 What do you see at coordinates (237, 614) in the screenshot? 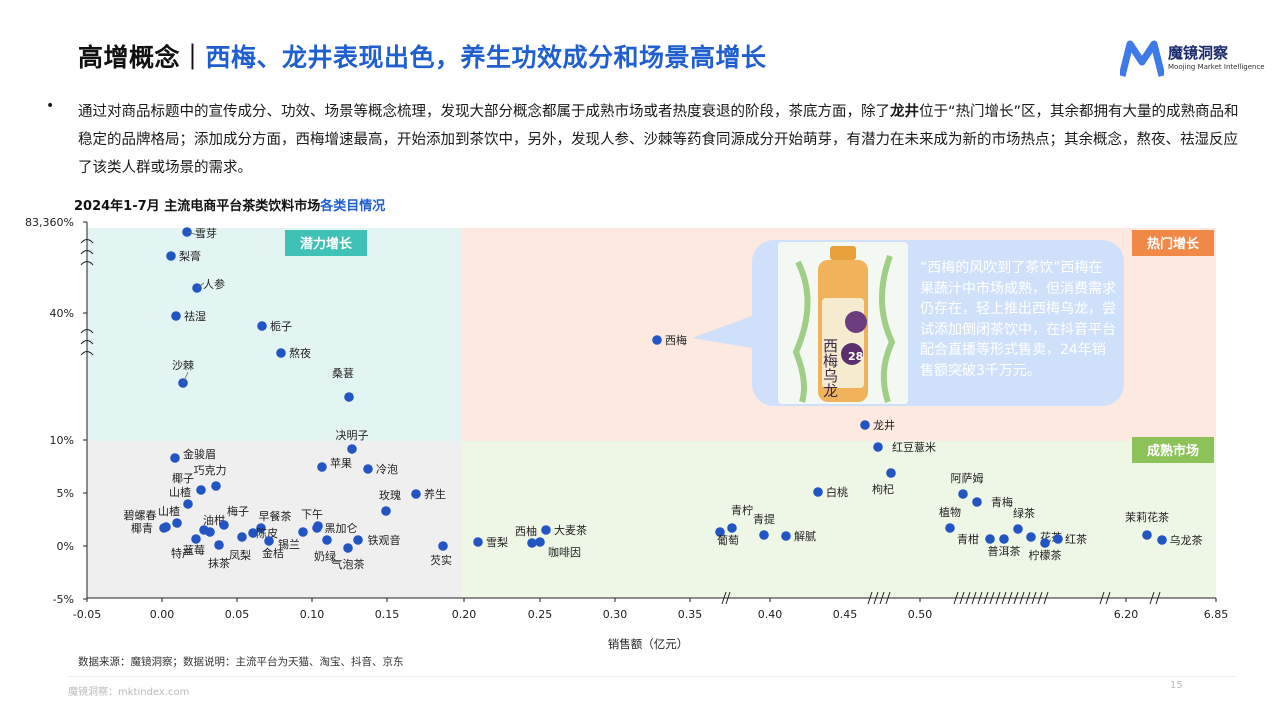
I see `x-tick-label: 0.05` at bounding box center [237, 614].